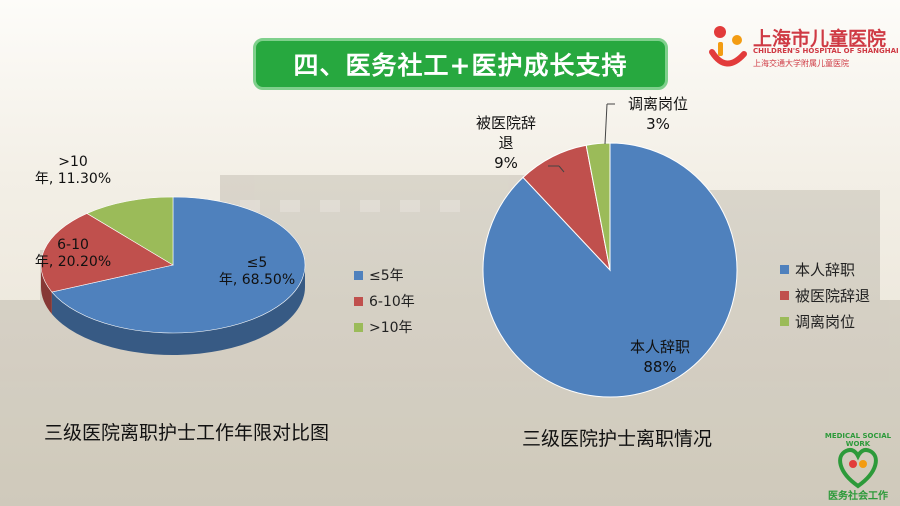  What do you see at coordinates (606, 124) in the screenshot?
I see `pie2-leader-2b` at bounding box center [606, 124].